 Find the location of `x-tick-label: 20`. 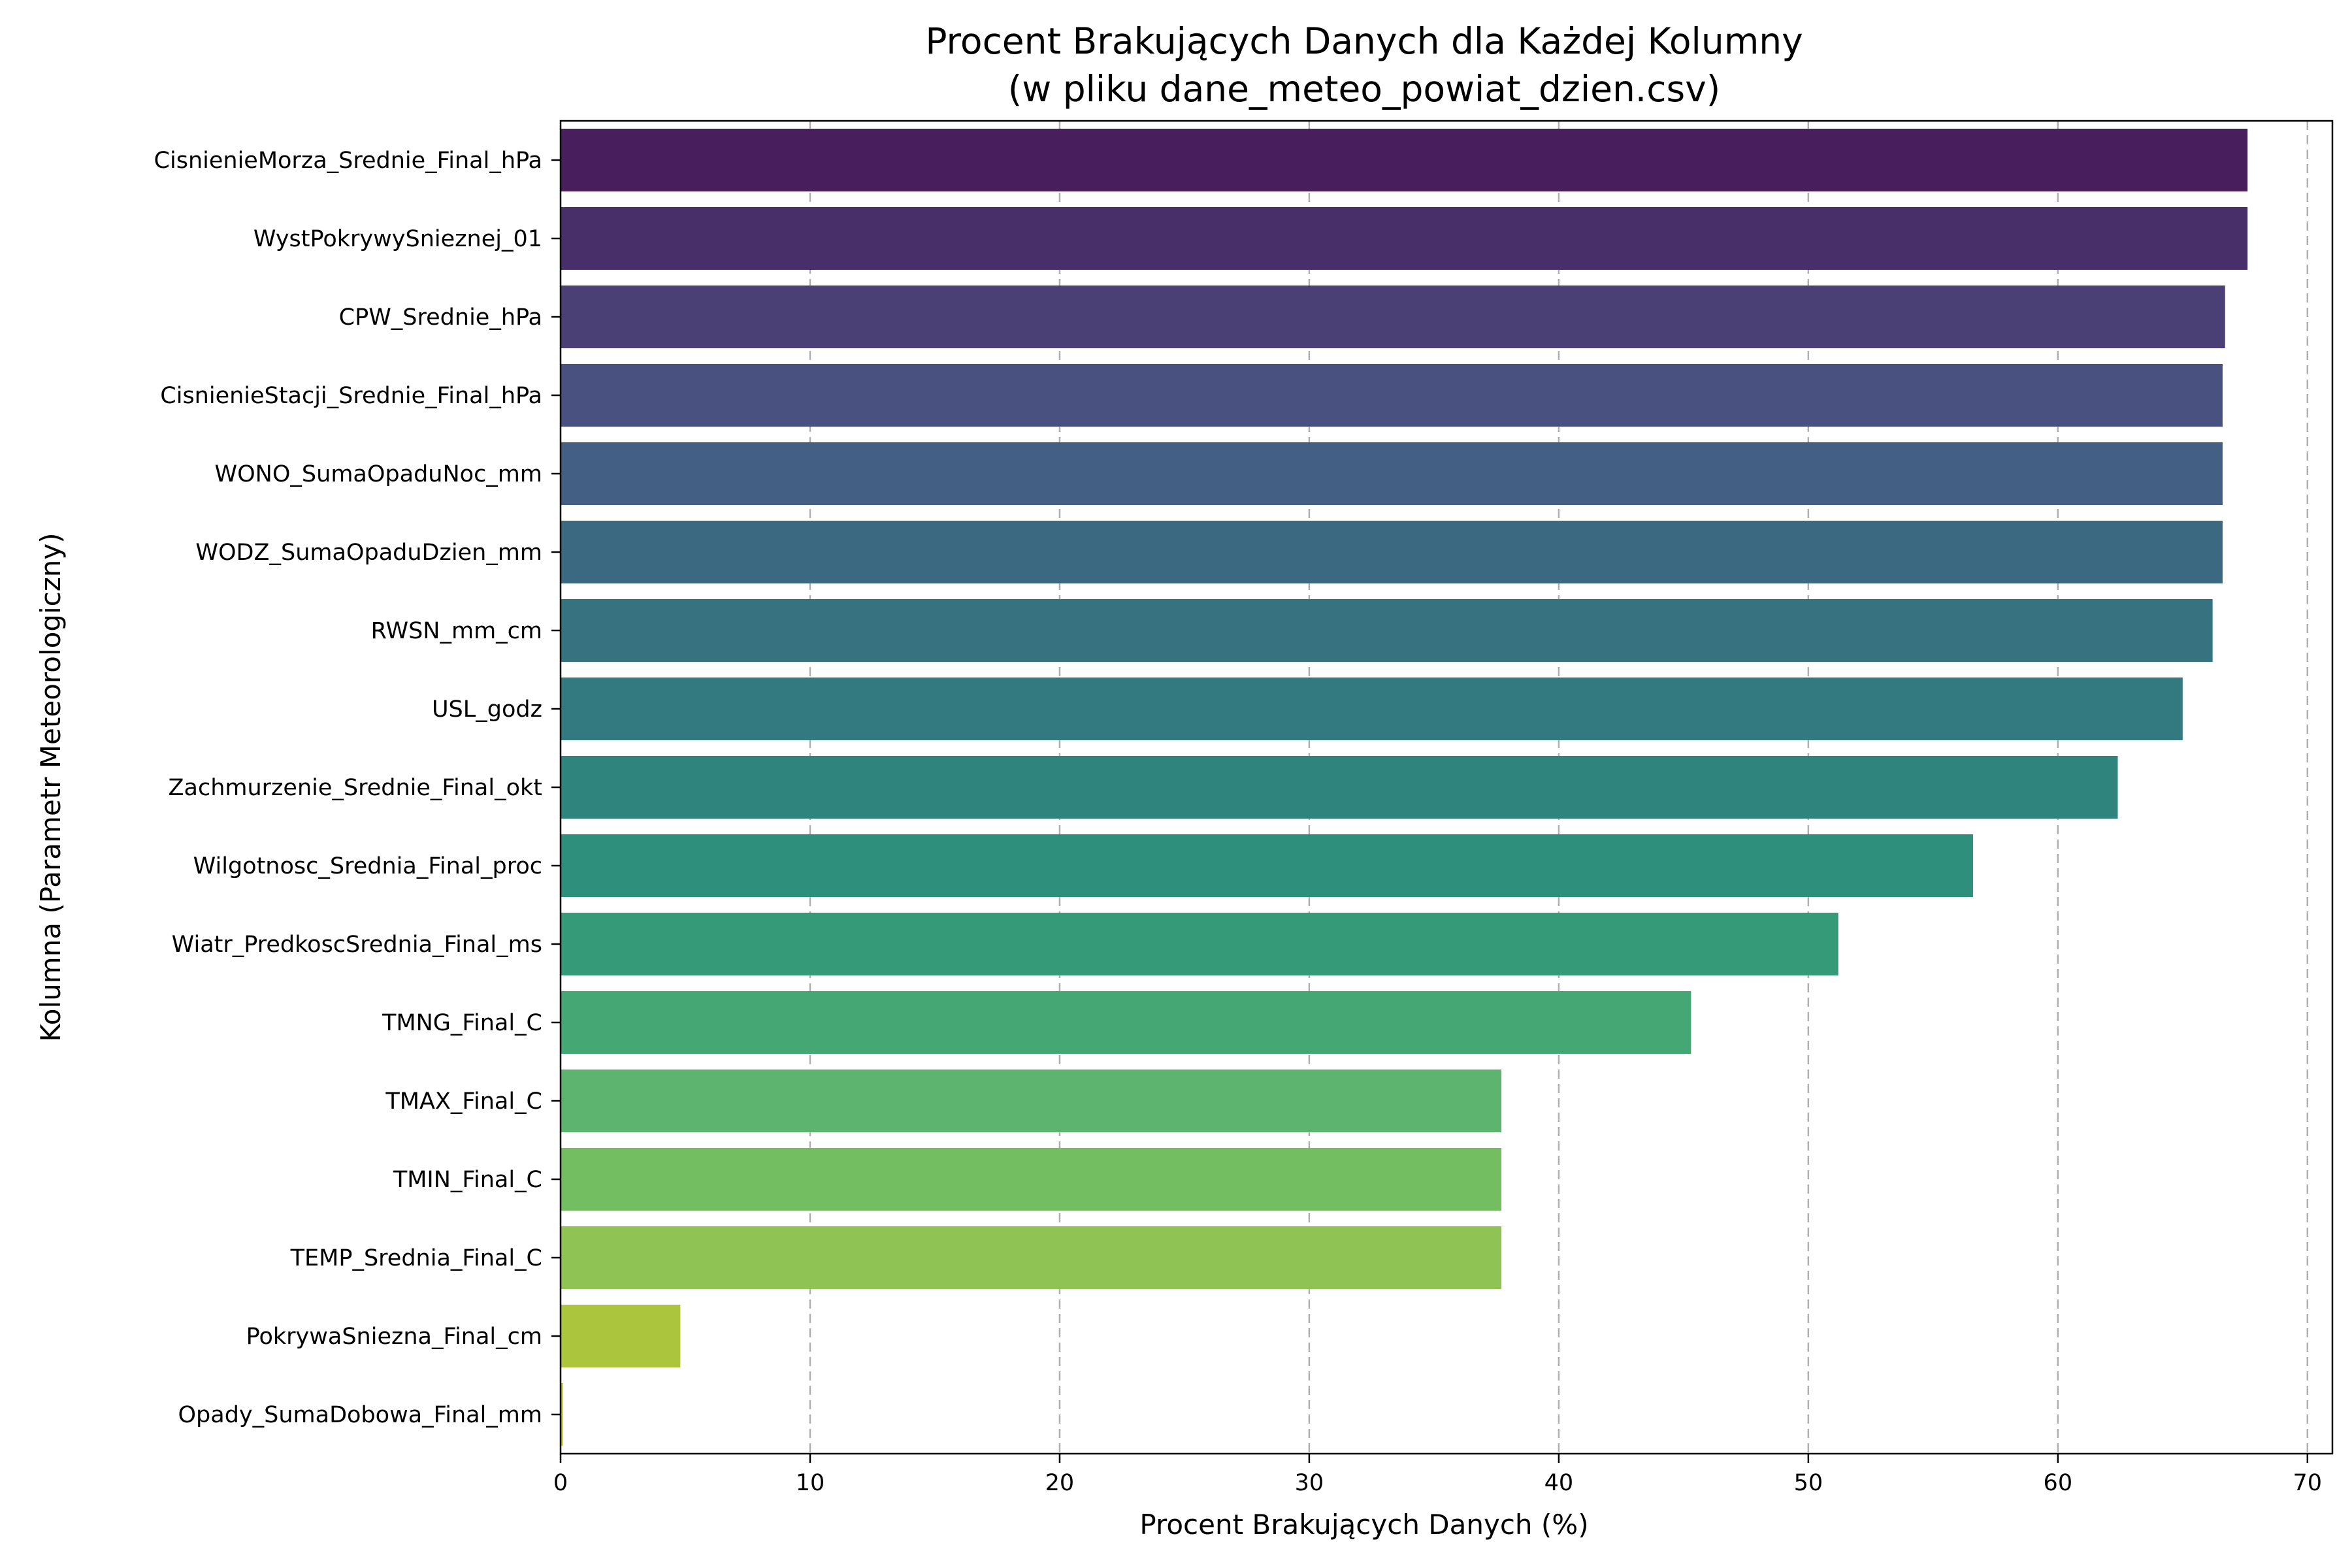

x-tick-label: 20 is located at coordinates (1060, 1483).